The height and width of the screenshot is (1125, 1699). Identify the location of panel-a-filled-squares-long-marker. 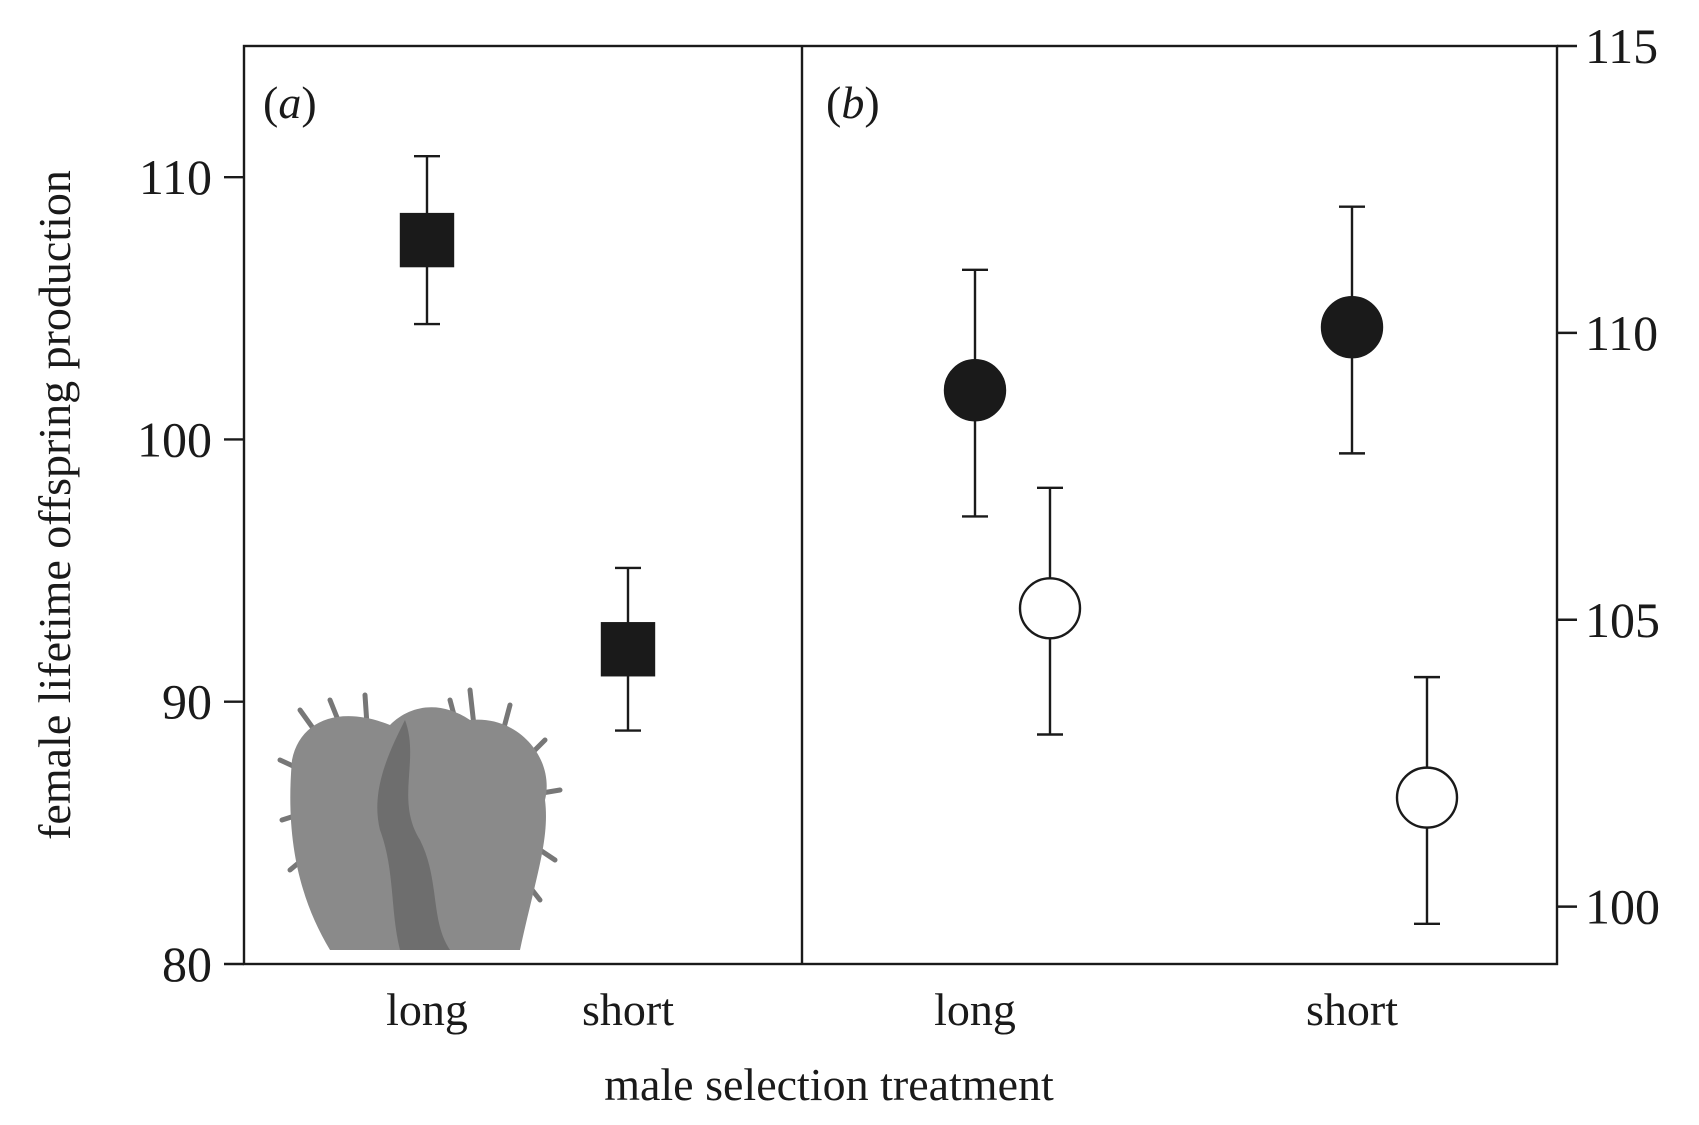
(427, 240).